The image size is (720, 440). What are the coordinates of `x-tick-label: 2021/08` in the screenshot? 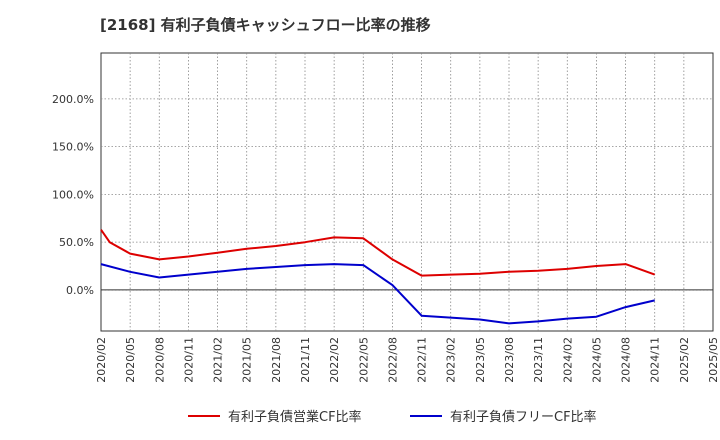 It's located at (276, 360).